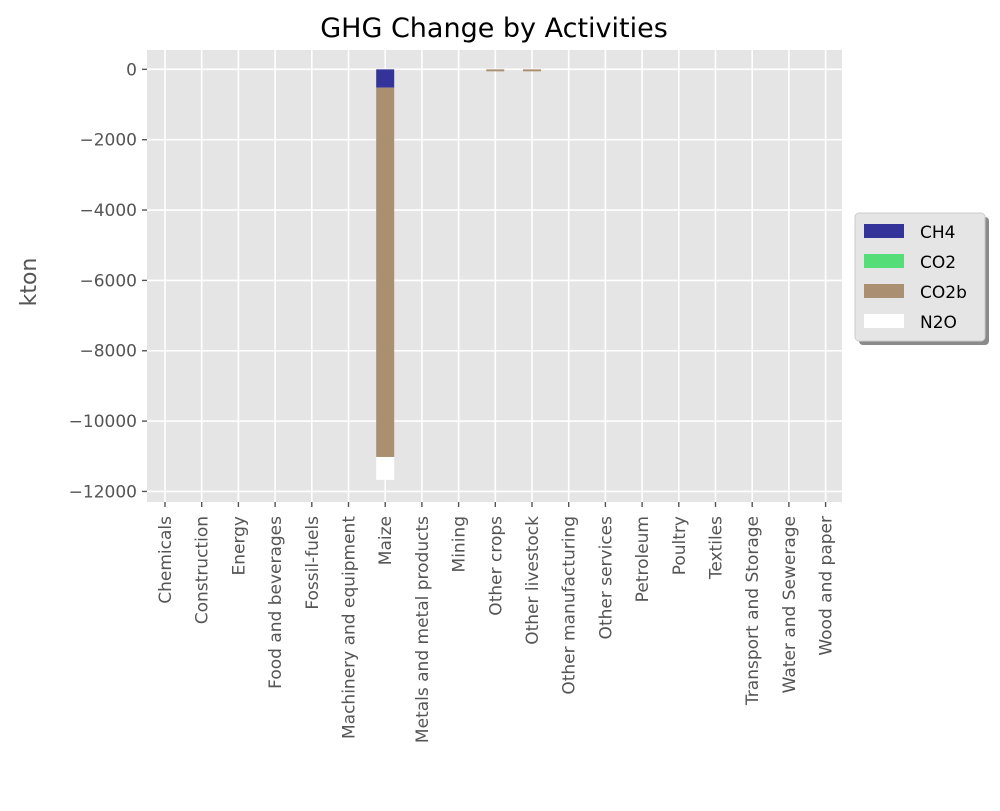  I want to click on x-tick-label: Transport and Storage, so click(753, 611).